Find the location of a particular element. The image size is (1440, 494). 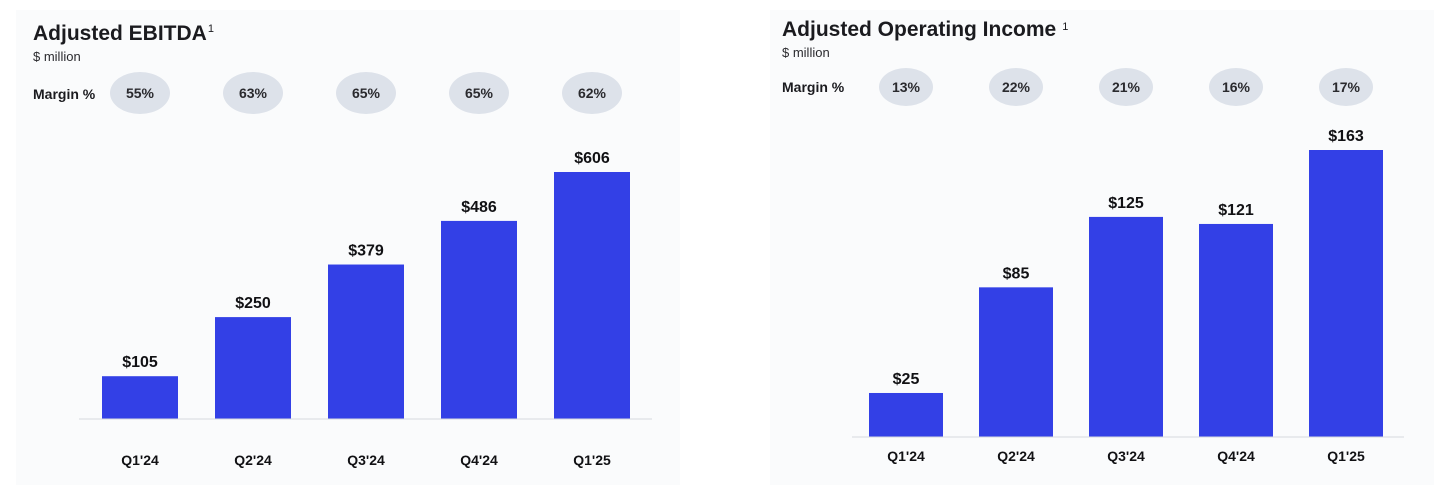

margin-value: 17% is located at coordinates (1346, 87).